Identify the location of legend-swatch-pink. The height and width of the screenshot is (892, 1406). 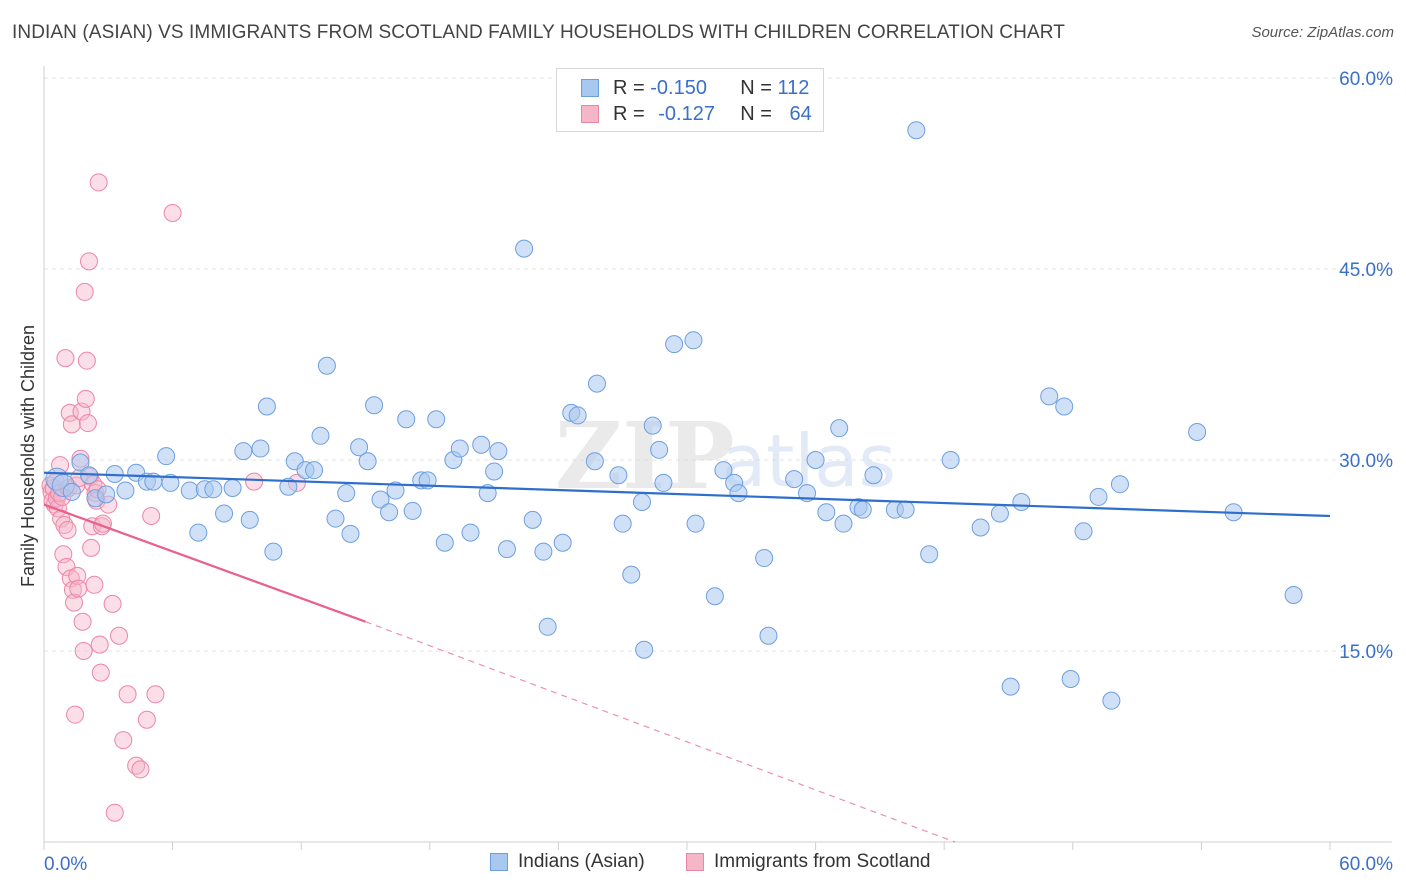
(695, 862).